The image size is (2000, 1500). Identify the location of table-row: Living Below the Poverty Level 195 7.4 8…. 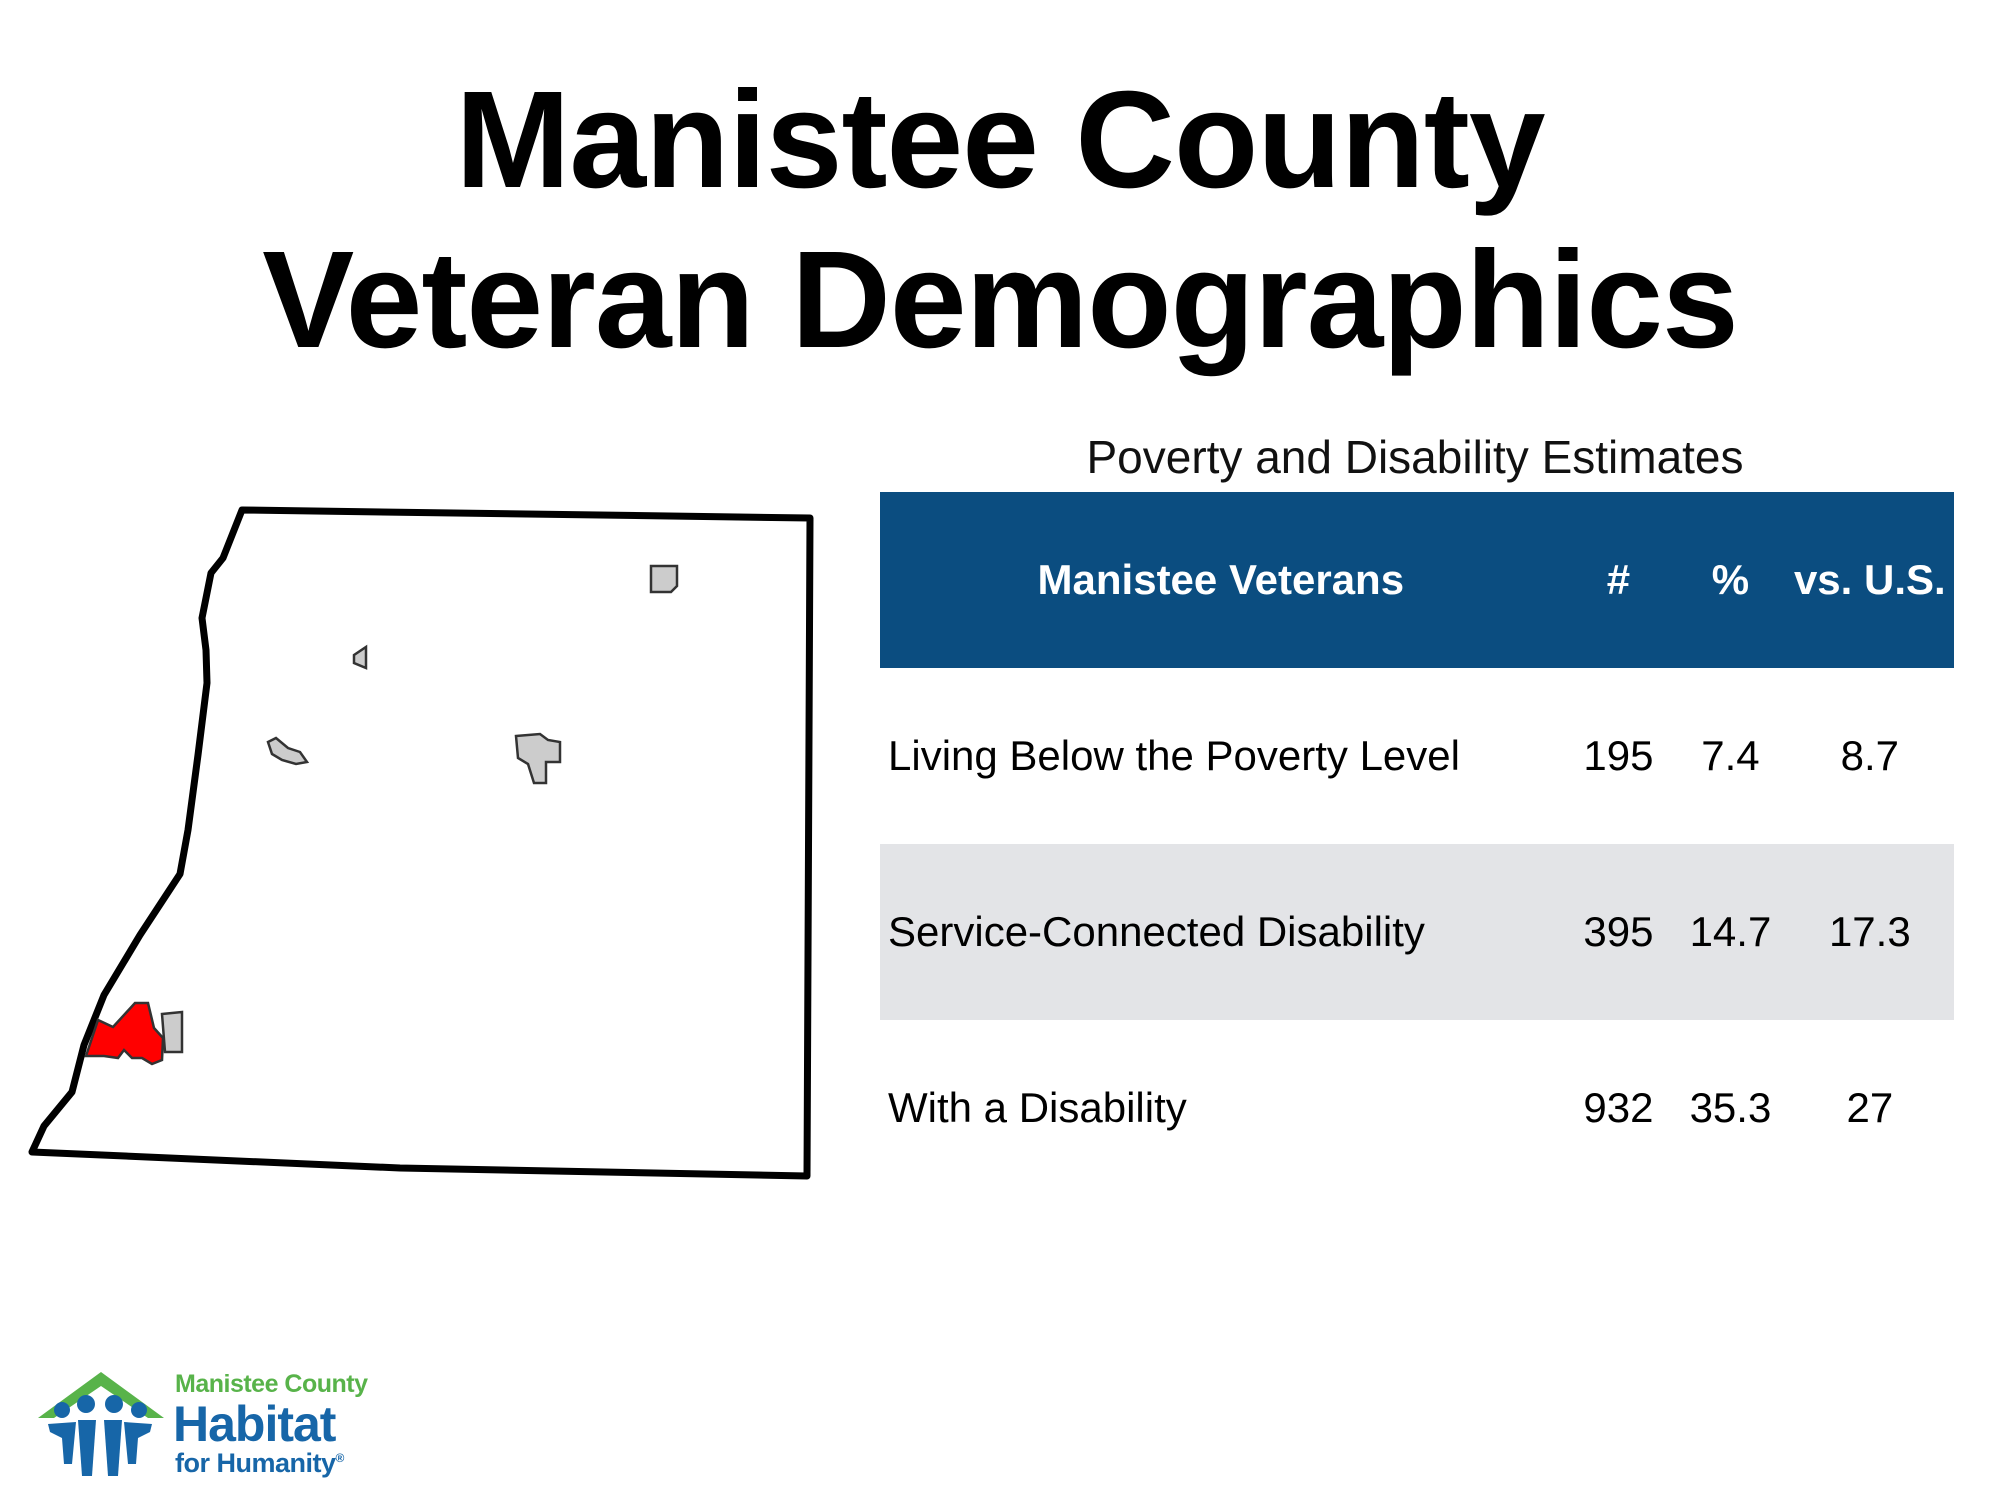
(1417, 756).